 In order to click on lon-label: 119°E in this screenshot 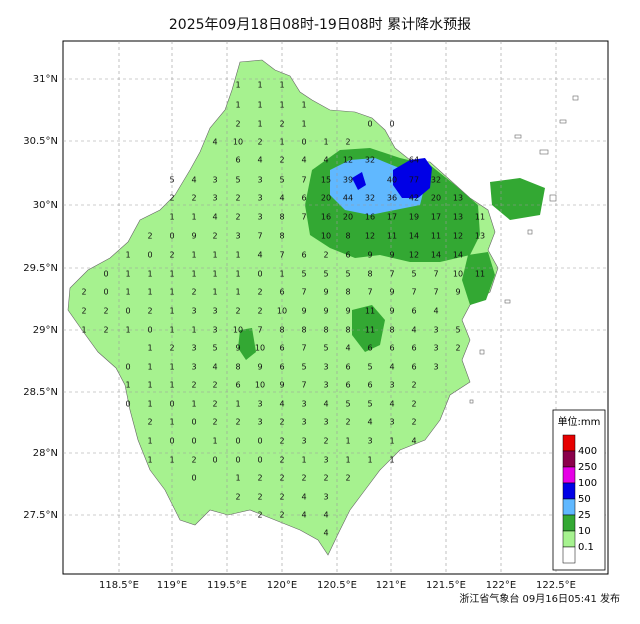, I will do `click(172, 585)`.